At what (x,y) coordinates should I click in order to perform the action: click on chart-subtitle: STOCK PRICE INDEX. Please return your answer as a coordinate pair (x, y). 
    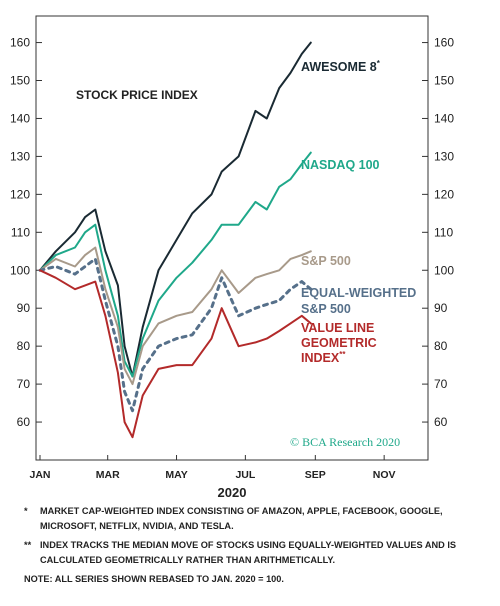
    Looking at the image, I should click on (137, 95).